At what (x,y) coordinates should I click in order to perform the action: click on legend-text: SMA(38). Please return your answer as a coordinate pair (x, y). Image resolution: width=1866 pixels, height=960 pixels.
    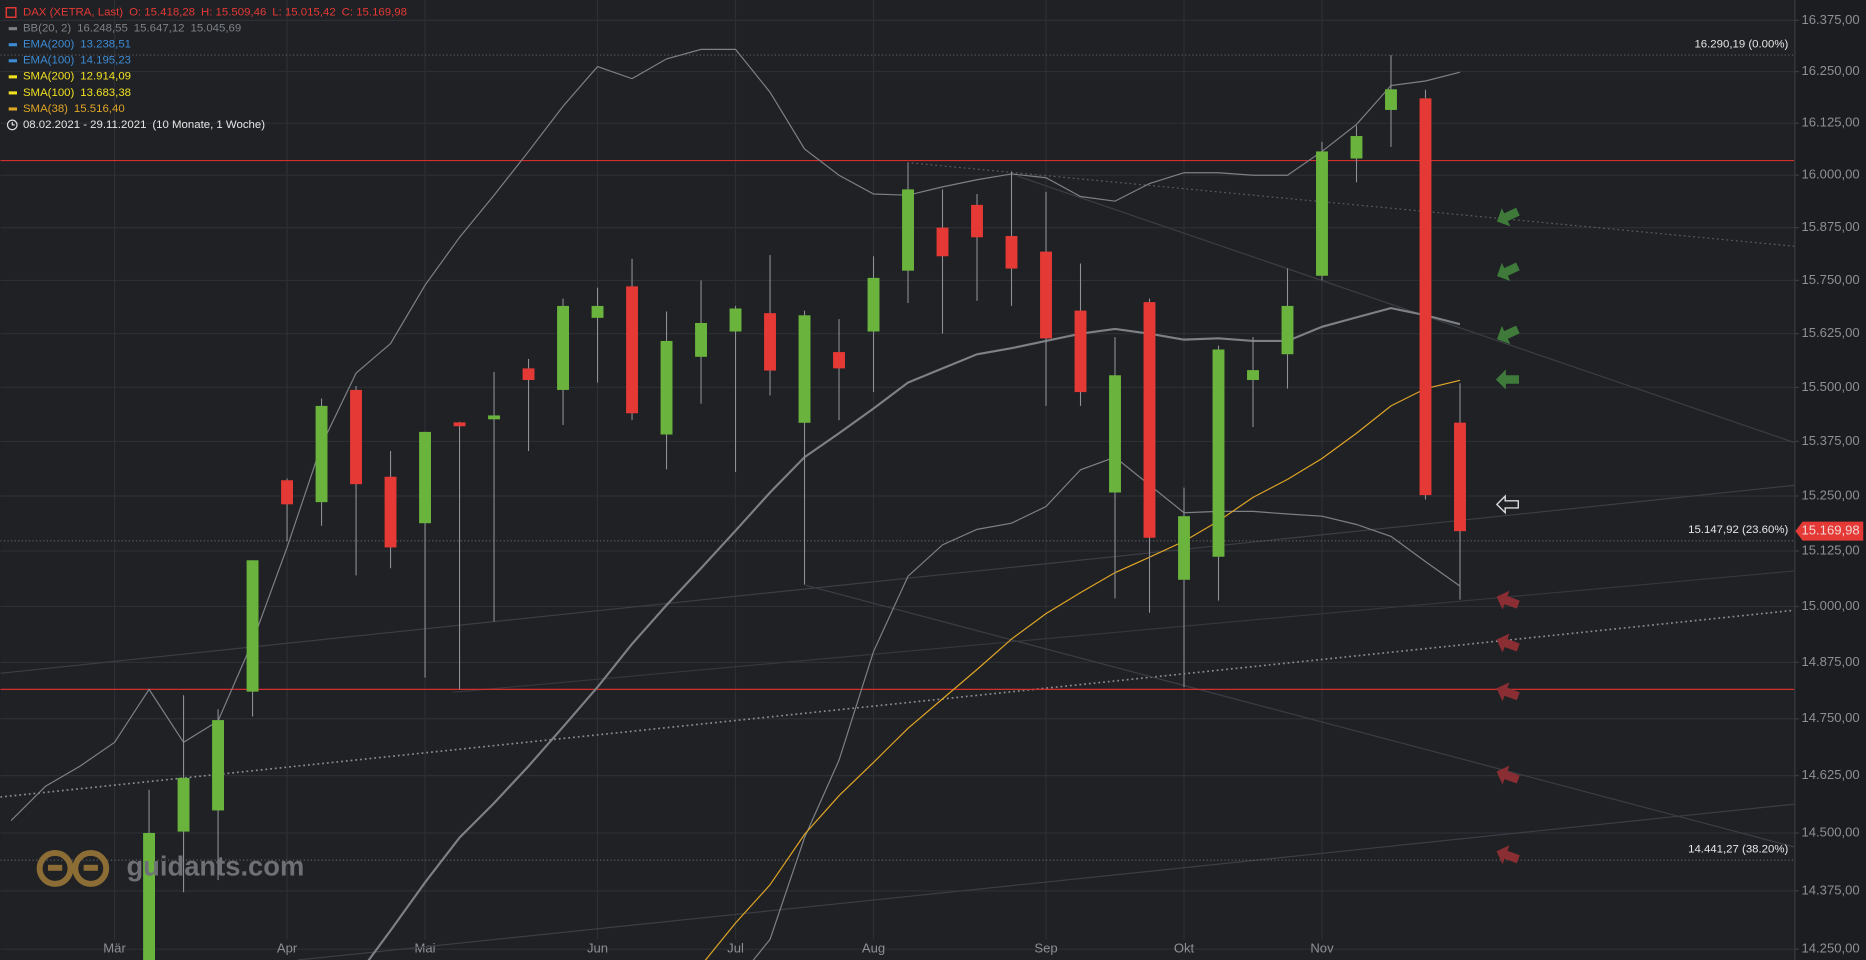
    Looking at the image, I should click on (45, 109).